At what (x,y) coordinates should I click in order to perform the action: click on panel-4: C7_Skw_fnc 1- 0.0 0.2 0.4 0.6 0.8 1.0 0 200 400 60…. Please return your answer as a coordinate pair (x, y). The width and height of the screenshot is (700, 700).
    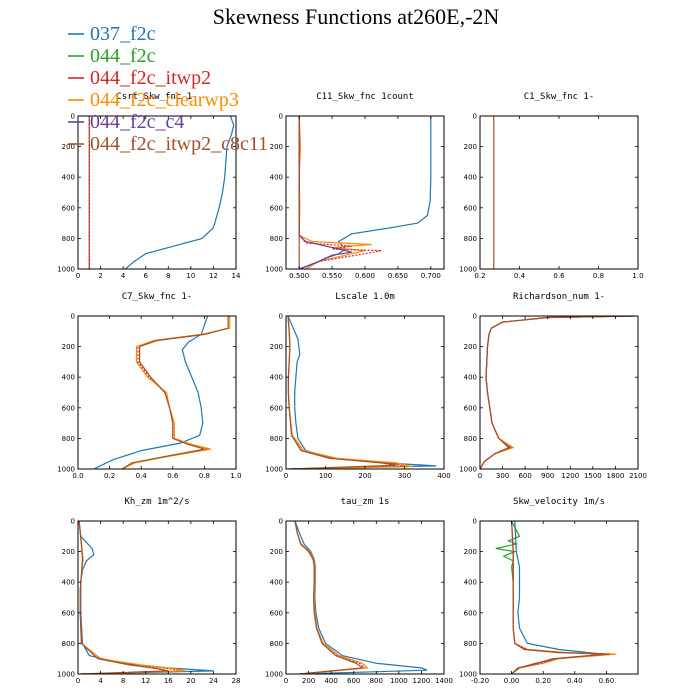
    Looking at the image, I should click on (149, 386).